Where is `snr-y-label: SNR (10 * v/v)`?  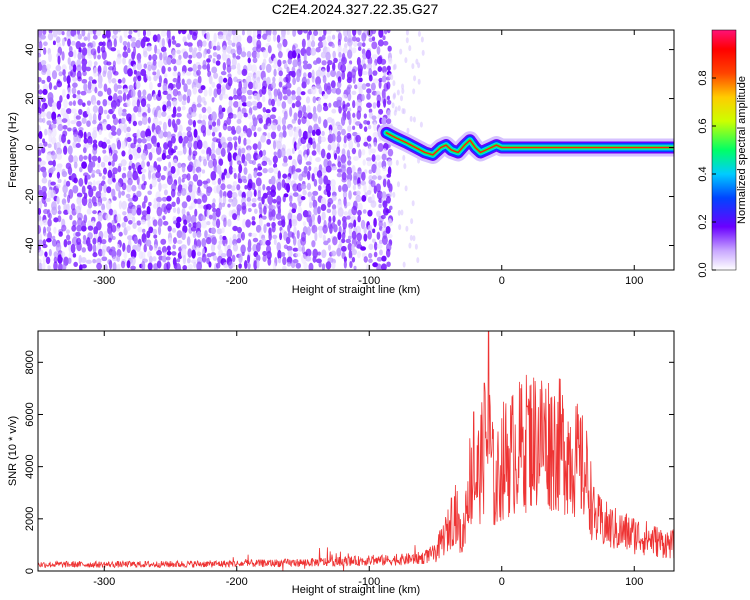
snr-y-label: SNR (10 * v/v) is located at coordinates (13, 451).